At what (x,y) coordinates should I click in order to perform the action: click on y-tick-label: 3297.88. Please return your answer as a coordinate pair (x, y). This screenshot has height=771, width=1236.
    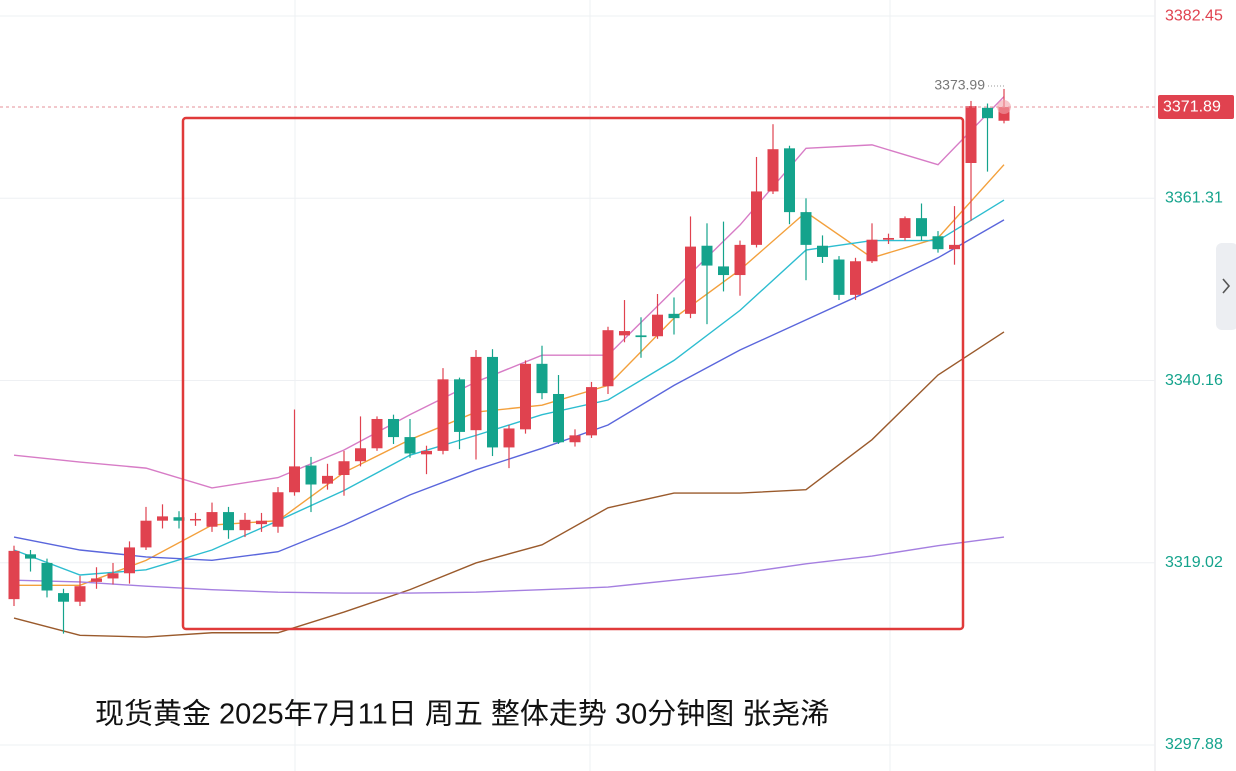
    Looking at the image, I should click on (1194, 744).